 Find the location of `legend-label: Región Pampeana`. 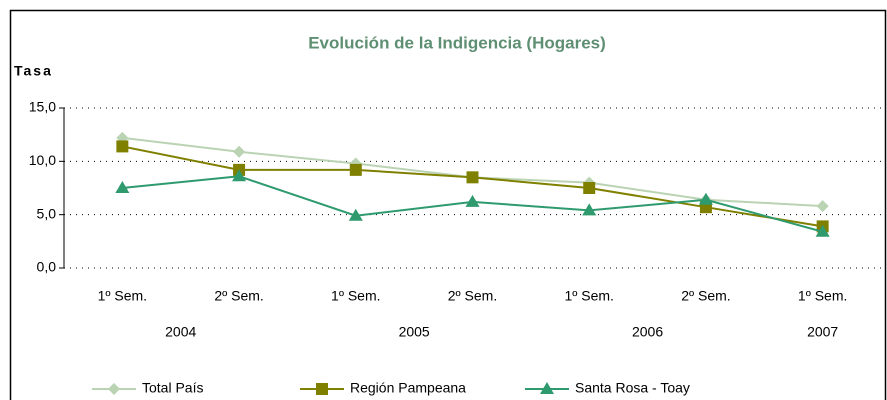

legend-label: Región Pampeana is located at coordinates (408, 388).